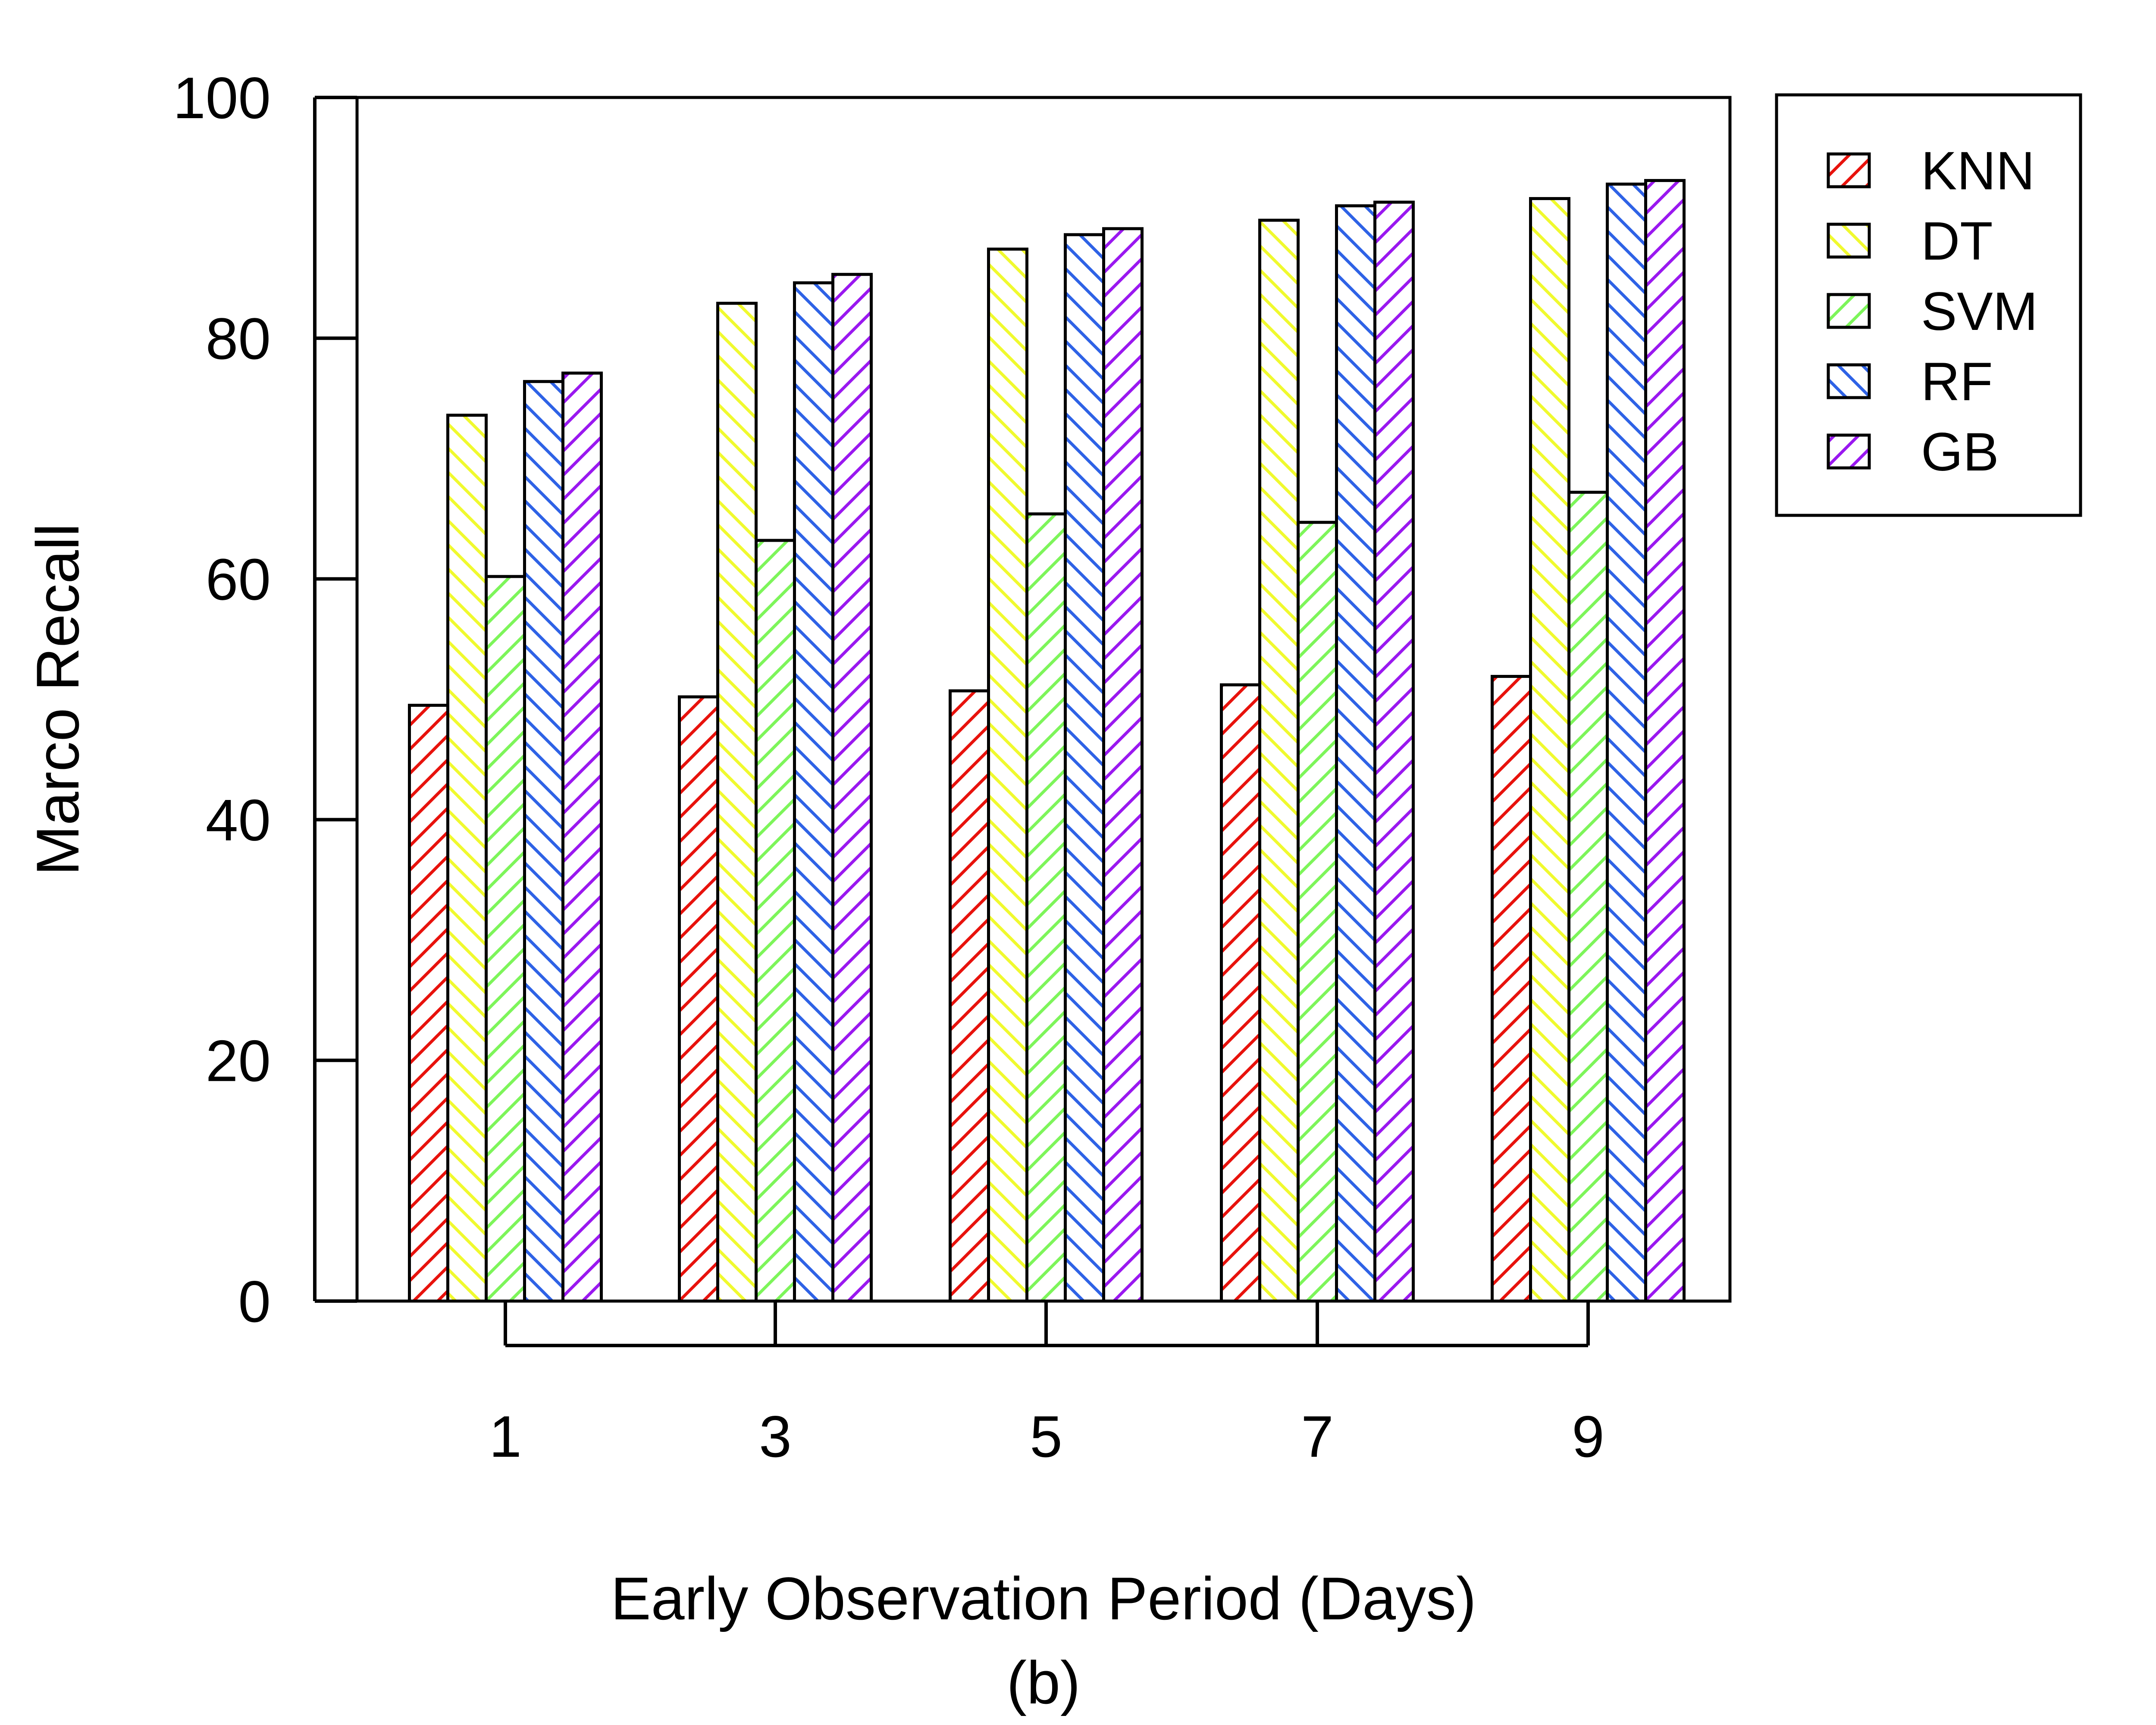  What do you see at coordinates (1046, 1437) in the screenshot?
I see `x-tick-label: 5` at bounding box center [1046, 1437].